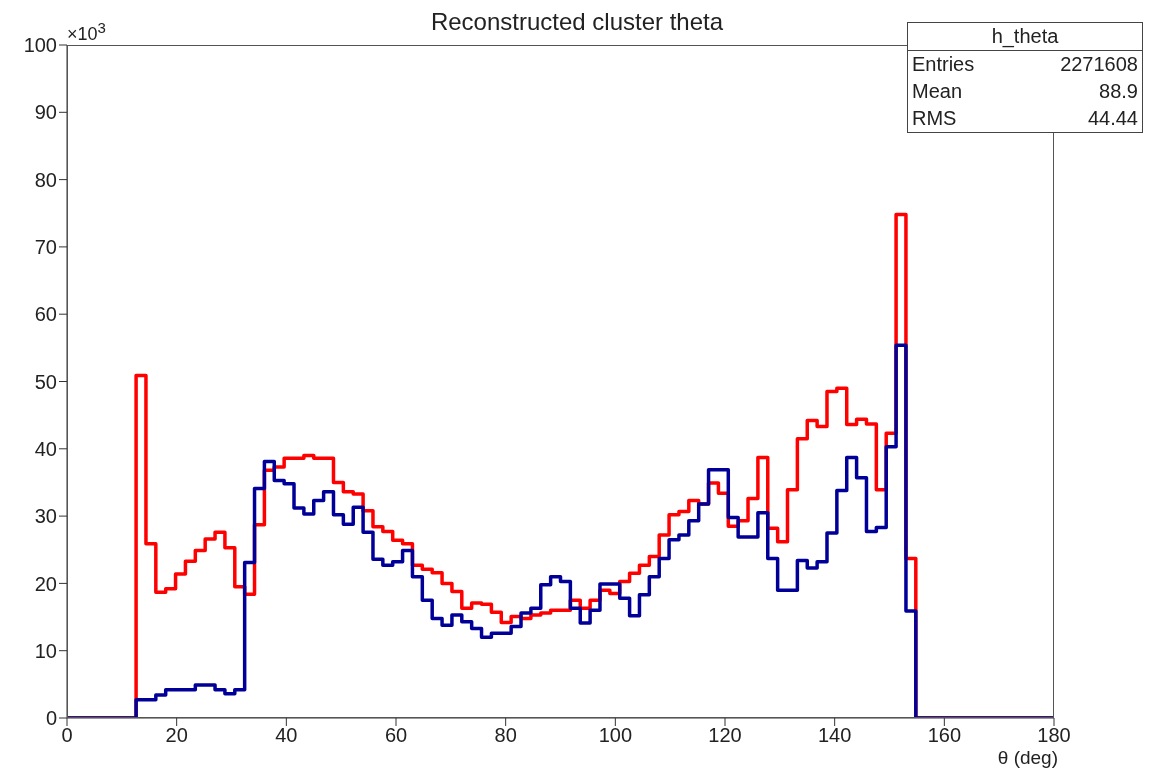  I want to click on x-tick-label: 20, so click(176, 735).